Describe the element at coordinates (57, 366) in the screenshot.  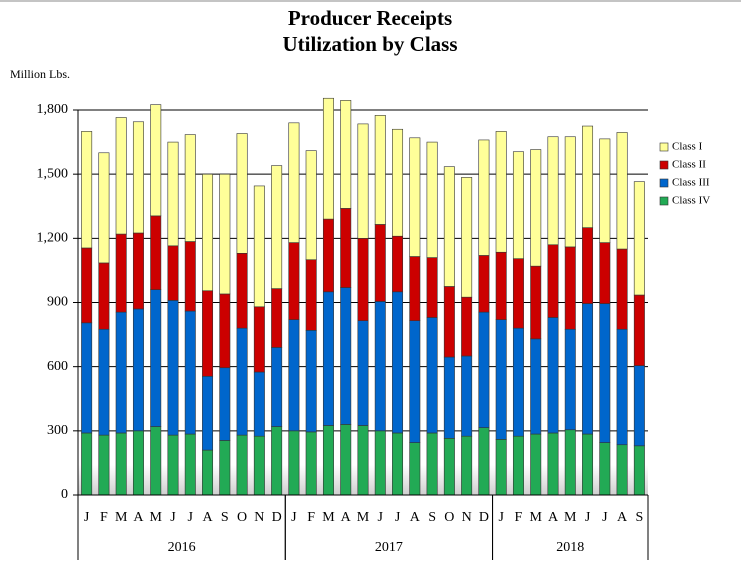
I see `y-tick-label: 600` at that location.